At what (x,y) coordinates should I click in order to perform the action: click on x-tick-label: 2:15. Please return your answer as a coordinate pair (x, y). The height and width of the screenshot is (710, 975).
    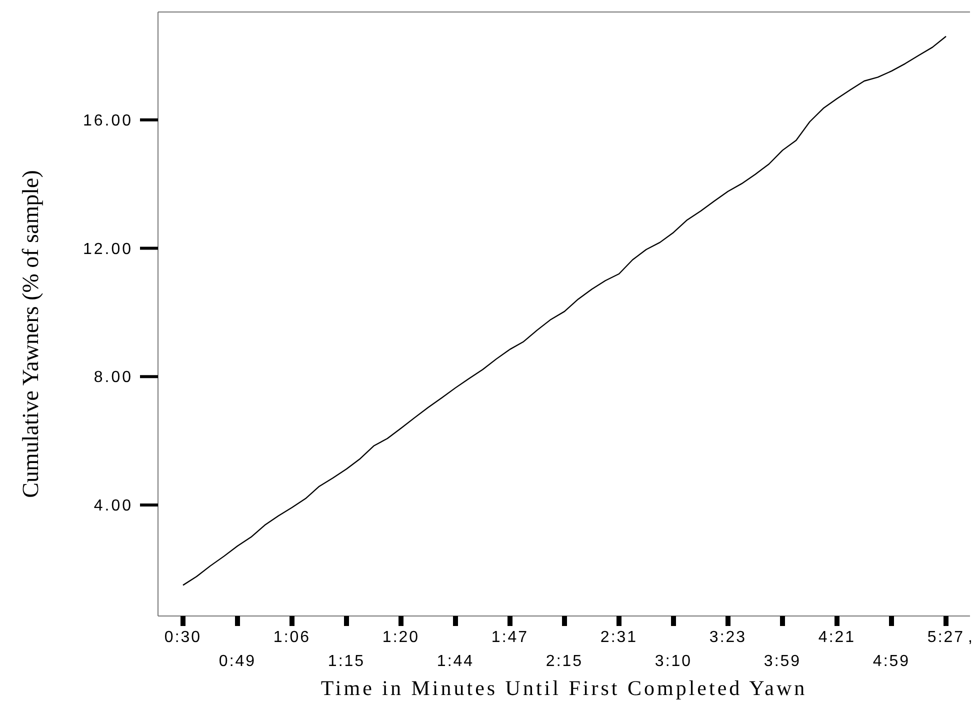
    Looking at the image, I should click on (565, 661).